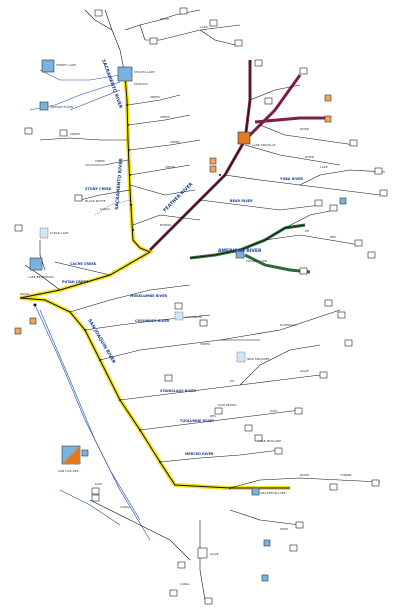  What do you see at coordinates (244, 138) in the screenshot?
I see `oroville-powerplant` at bounding box center [244, 138].